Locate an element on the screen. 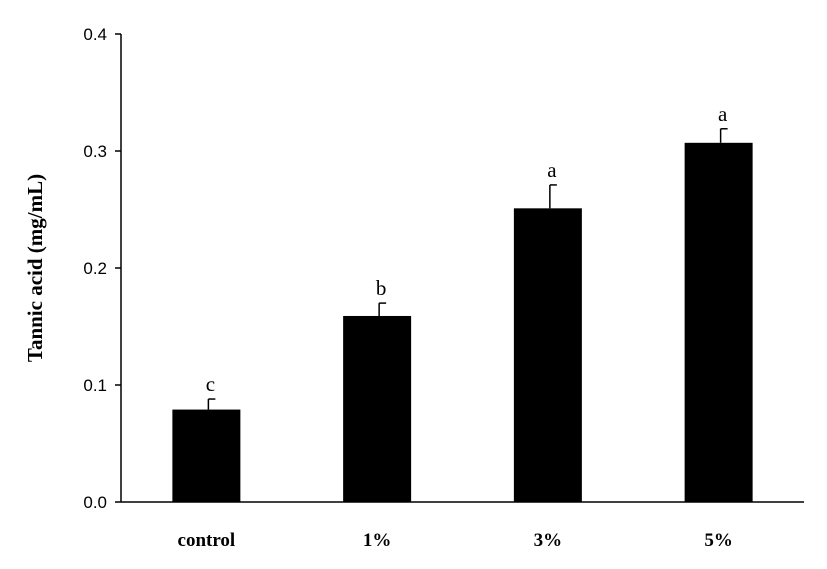 This screenshot has width=827, height=569. bar-1% is located at coordinates (377, 408).